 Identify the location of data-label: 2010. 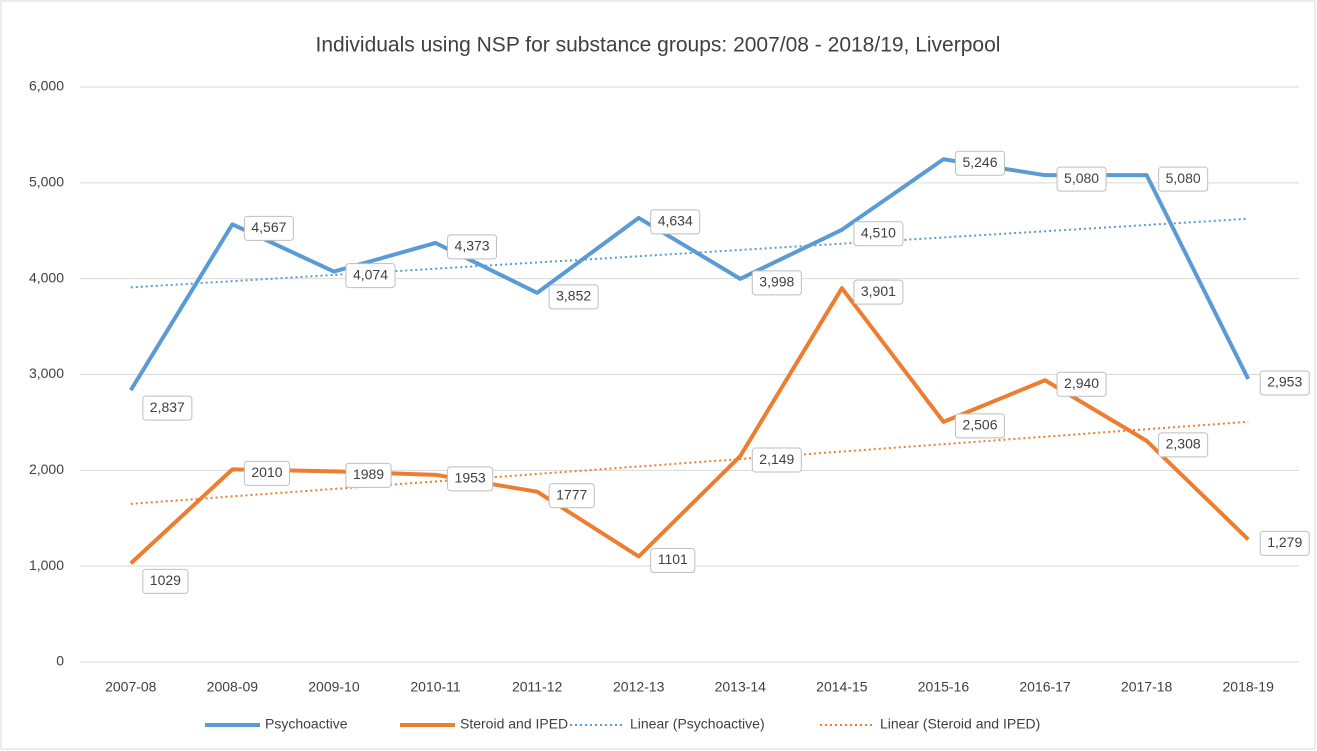
(267, 473).